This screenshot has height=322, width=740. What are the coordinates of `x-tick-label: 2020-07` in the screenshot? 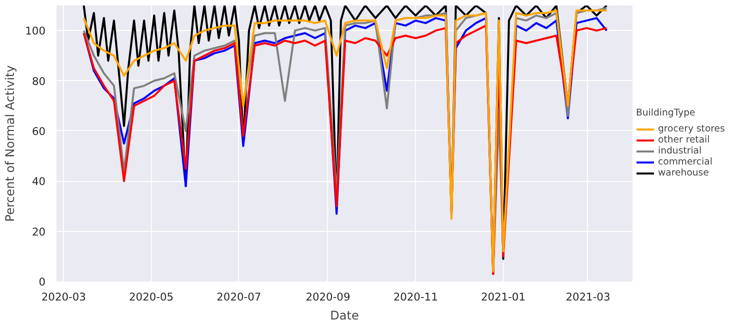 It's located at (239, 297).